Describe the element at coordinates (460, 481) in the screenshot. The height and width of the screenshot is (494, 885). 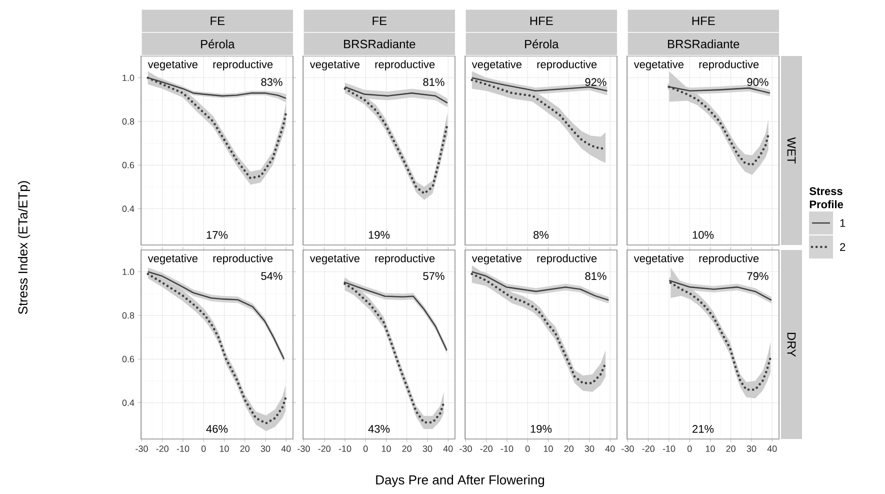
I see `x-axis-title: Days Pre and After Flowering` at that location.